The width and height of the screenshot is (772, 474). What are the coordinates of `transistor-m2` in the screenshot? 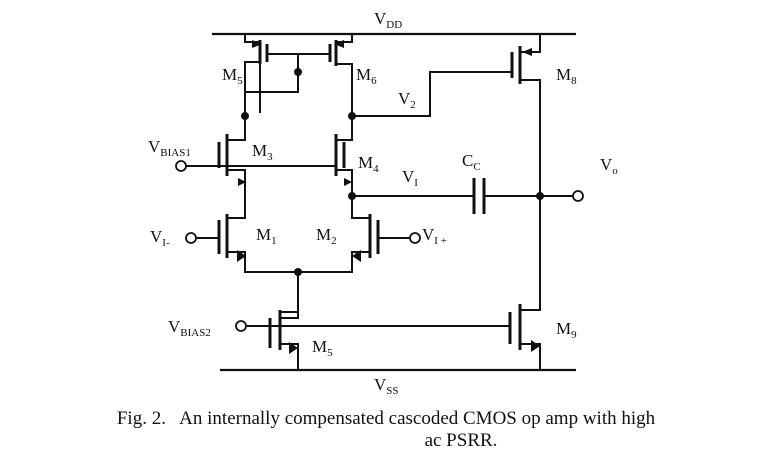 It's located at (365, 234).